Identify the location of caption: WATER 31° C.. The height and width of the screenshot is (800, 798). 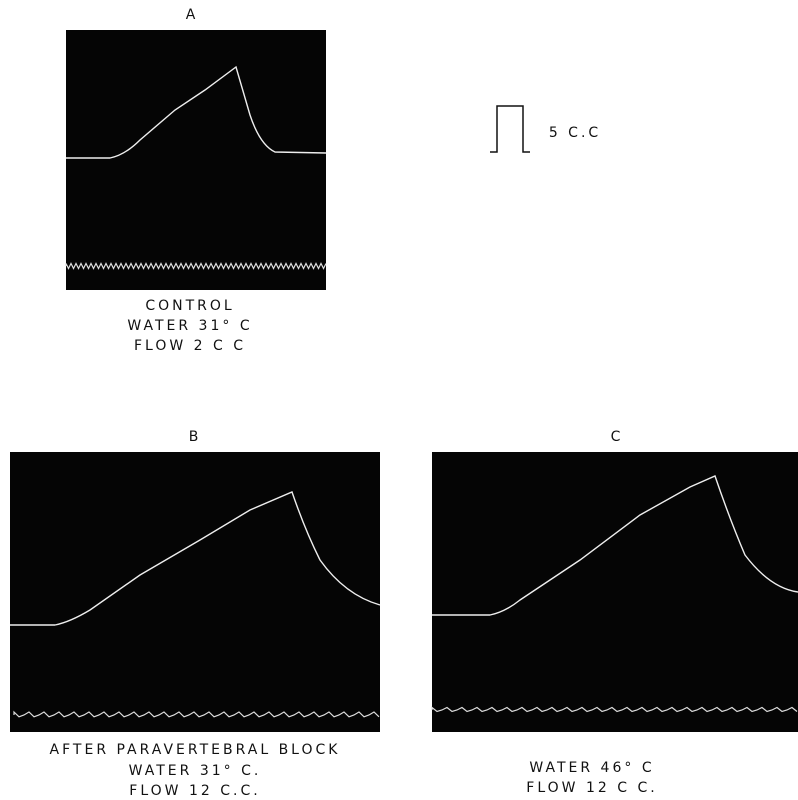
(195, 771).